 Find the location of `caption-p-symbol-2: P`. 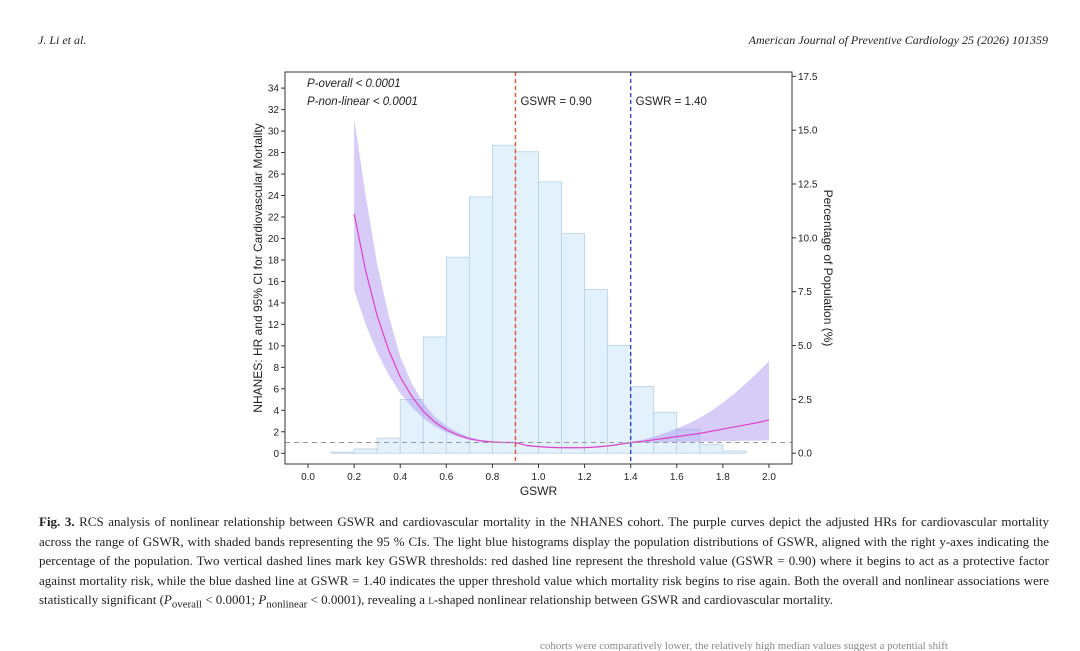

caption-p-symbol-2: P is located at coordinates (262, 599).